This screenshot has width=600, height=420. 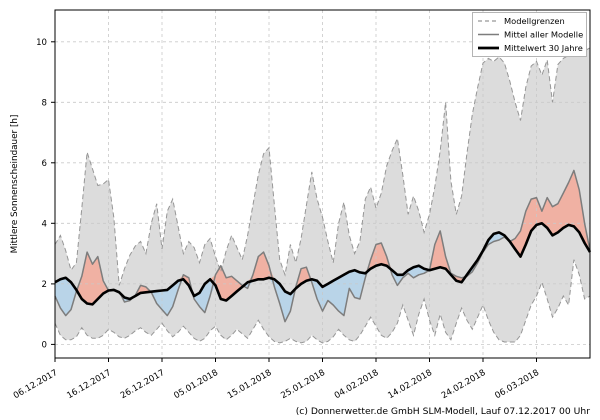 I want to click on y-axis-label: Mittlere Sonnenscheindauer [h], so click(x=15, y=184).